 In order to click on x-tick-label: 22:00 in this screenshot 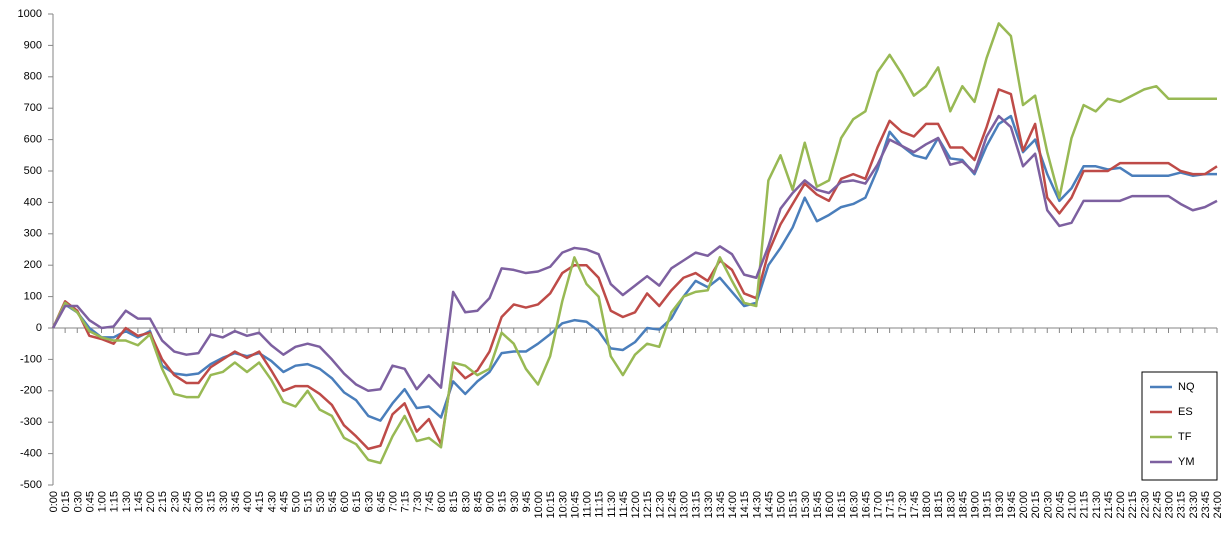, I will do `click(1121, 505)`.